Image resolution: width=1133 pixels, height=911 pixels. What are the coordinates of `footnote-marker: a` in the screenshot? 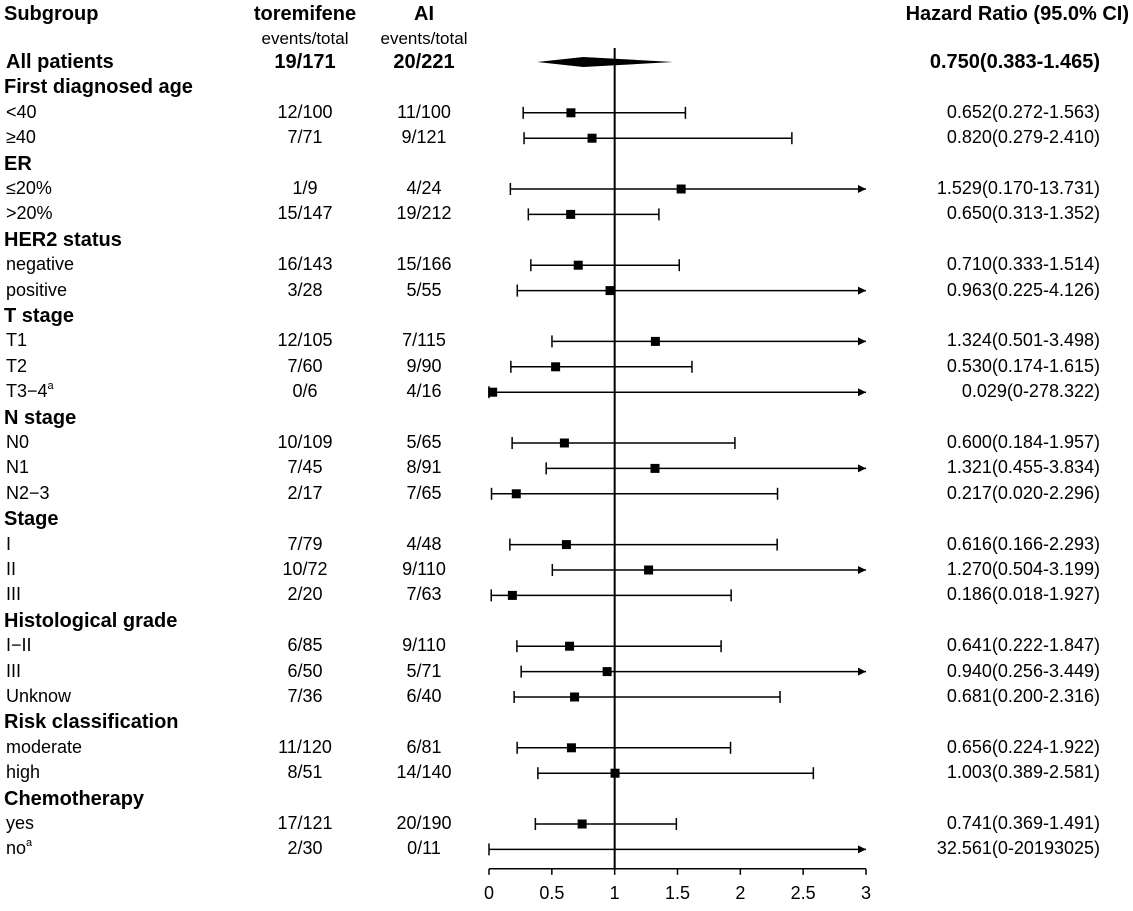 It's located at (29, 843).